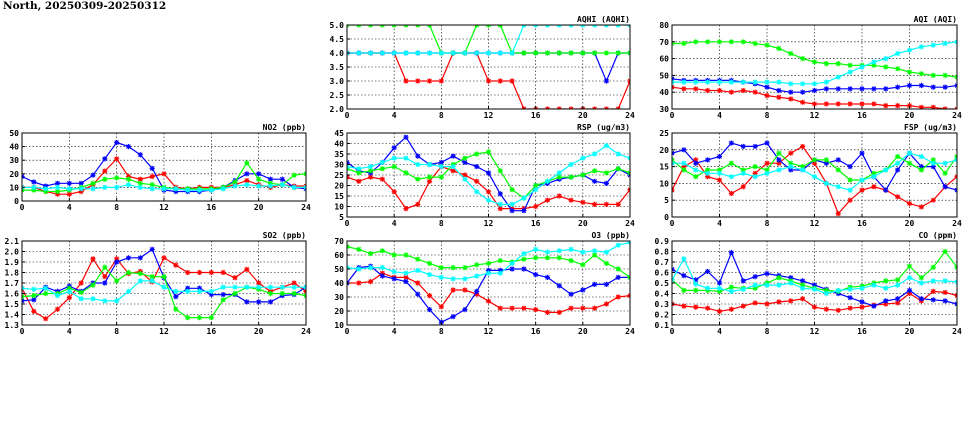 The image size is (975, 447). I want to click on y-tick-label: 20, so click(339, 186).